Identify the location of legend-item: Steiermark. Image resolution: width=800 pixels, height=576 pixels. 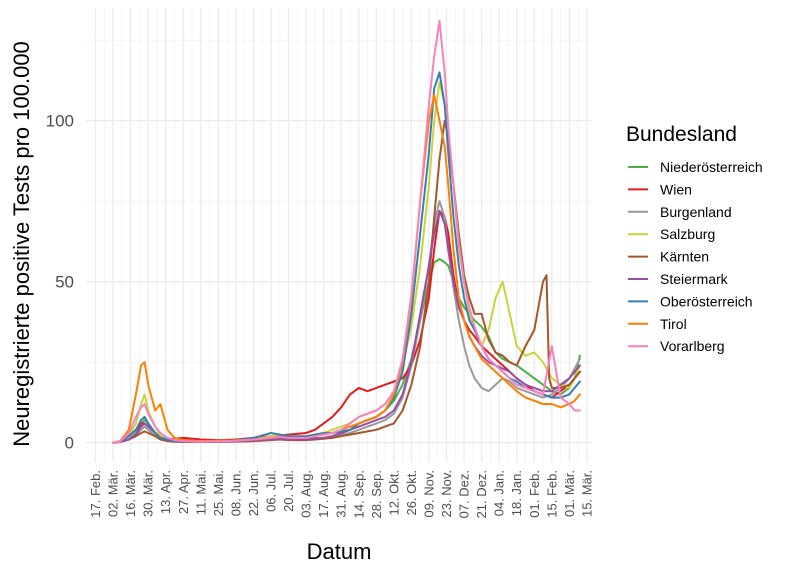
(678, 279).